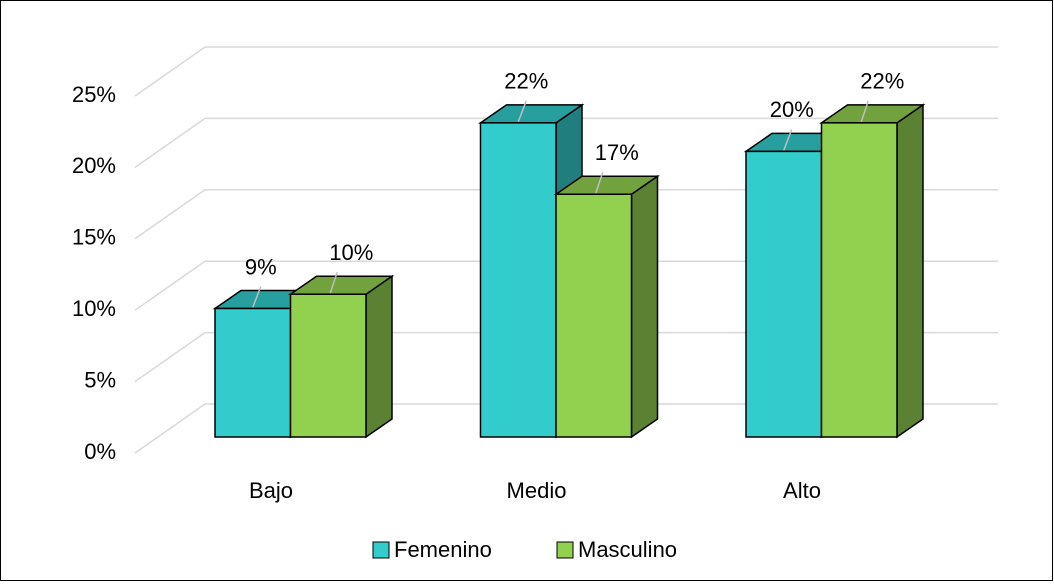 The height and width of the screenshot is (587, 1054). I want to click on legend-label: Femenino, so click(443, 549).